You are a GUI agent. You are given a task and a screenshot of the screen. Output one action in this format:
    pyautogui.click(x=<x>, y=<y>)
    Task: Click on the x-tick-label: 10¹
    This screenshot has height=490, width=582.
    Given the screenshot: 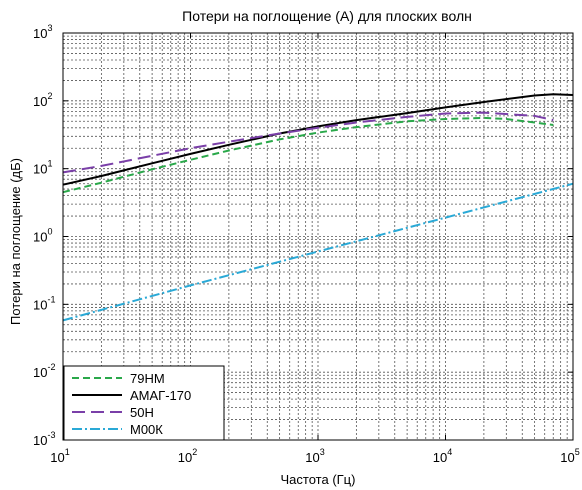 What is the action you would take?
    pyautogui.click(x=59, y=456)
    